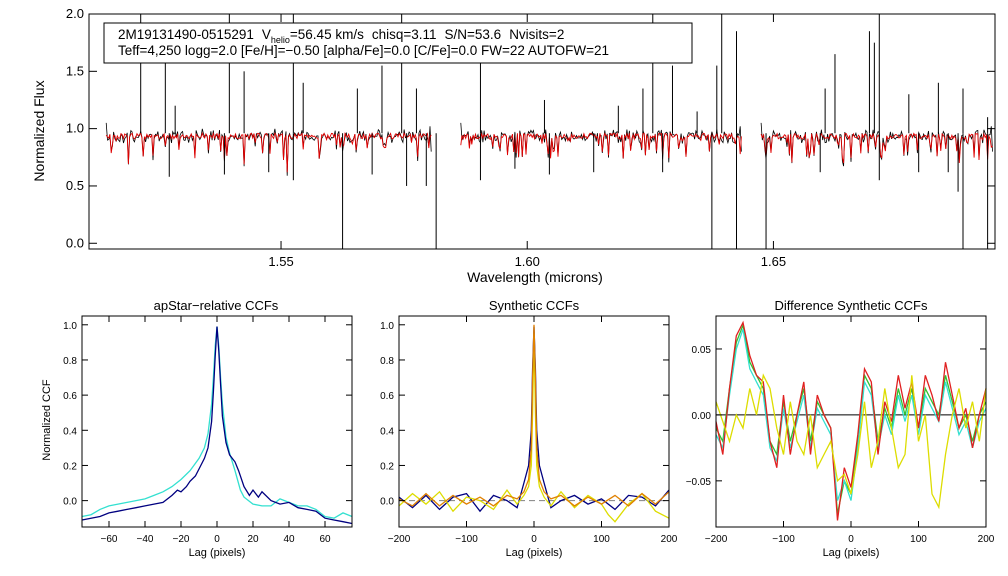 Image resolution: width=1008 pixels, height=576 pixels. I want to click on apstar-ccf-lines, so click(217, 425).